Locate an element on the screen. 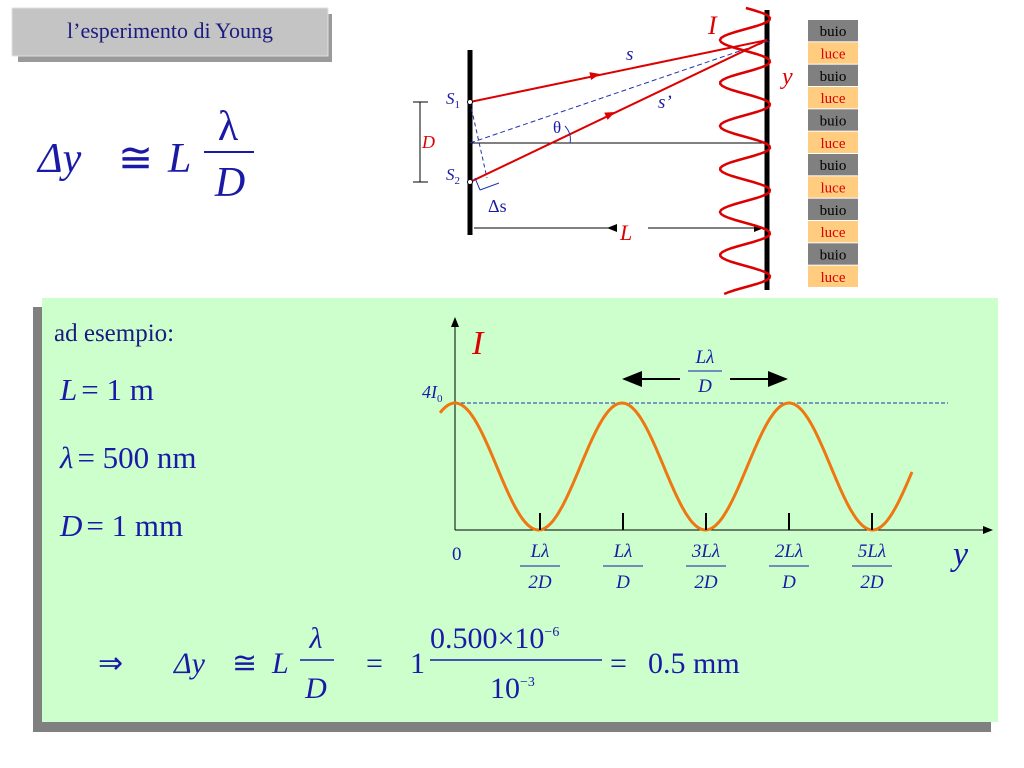 This screenshot has height=768, width=1024. spacing-num: Lλ is located at coordinates (705, 357).